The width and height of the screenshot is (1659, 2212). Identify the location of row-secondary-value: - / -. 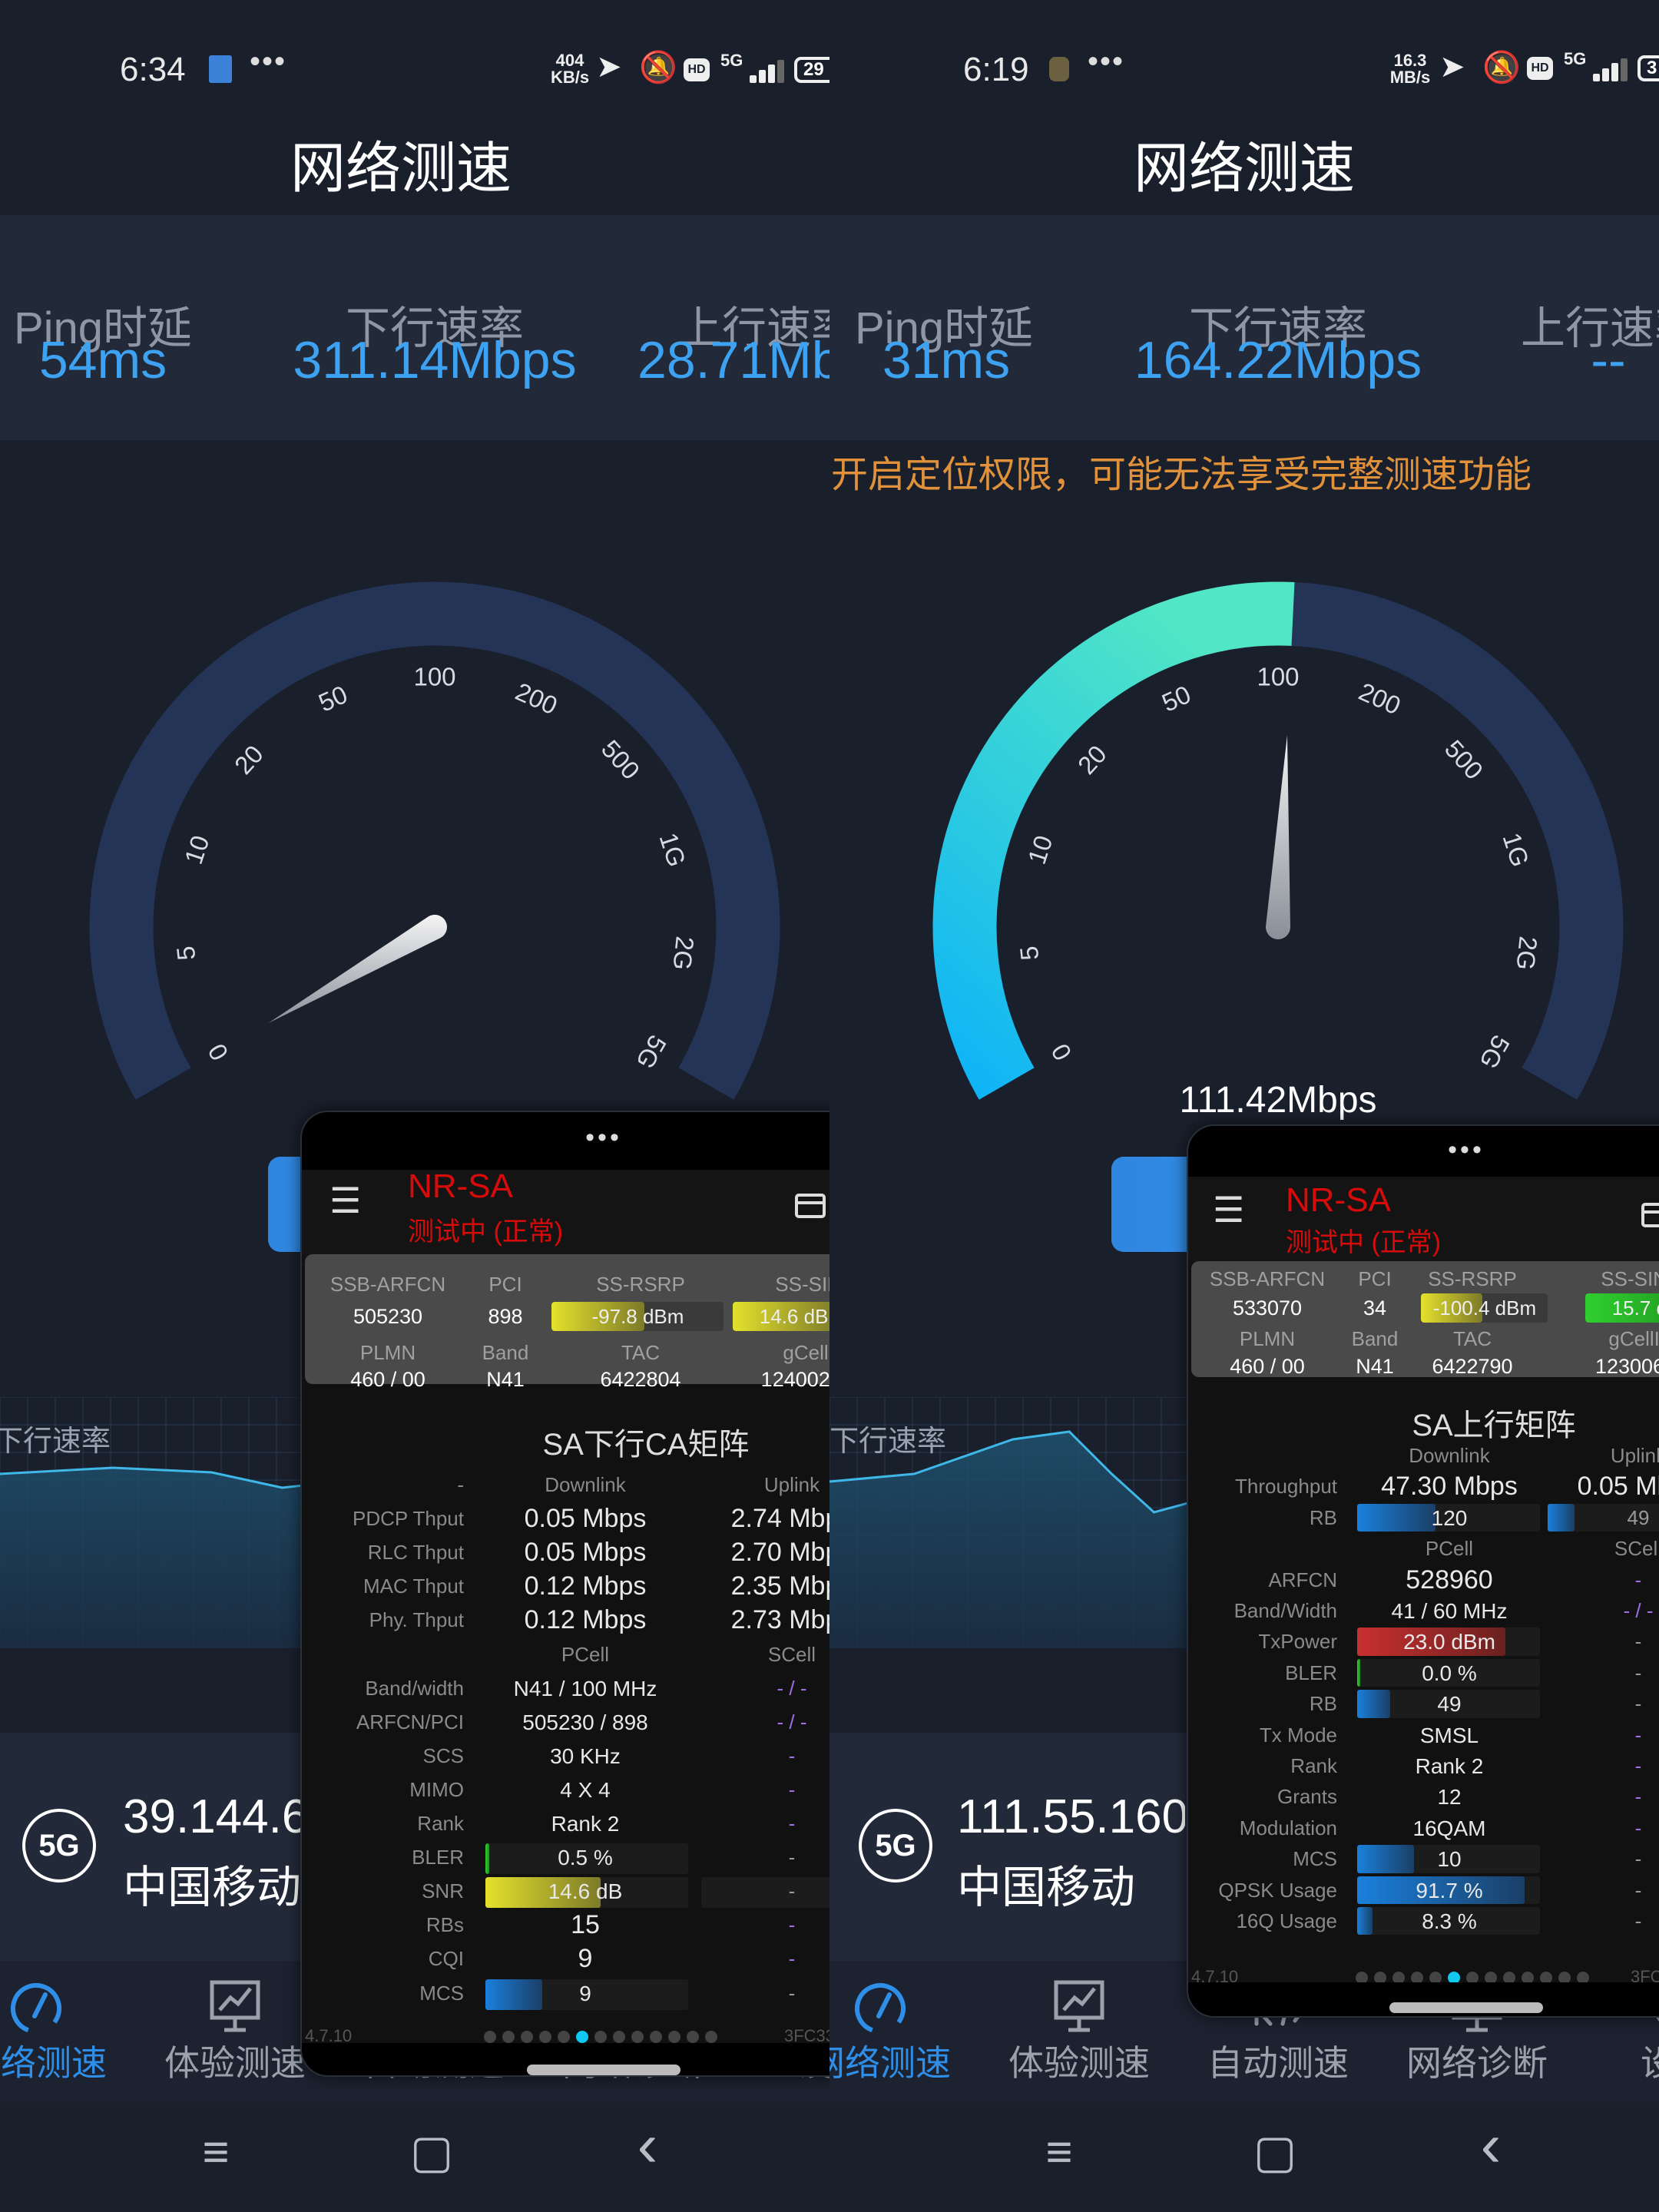
(792, 1722).